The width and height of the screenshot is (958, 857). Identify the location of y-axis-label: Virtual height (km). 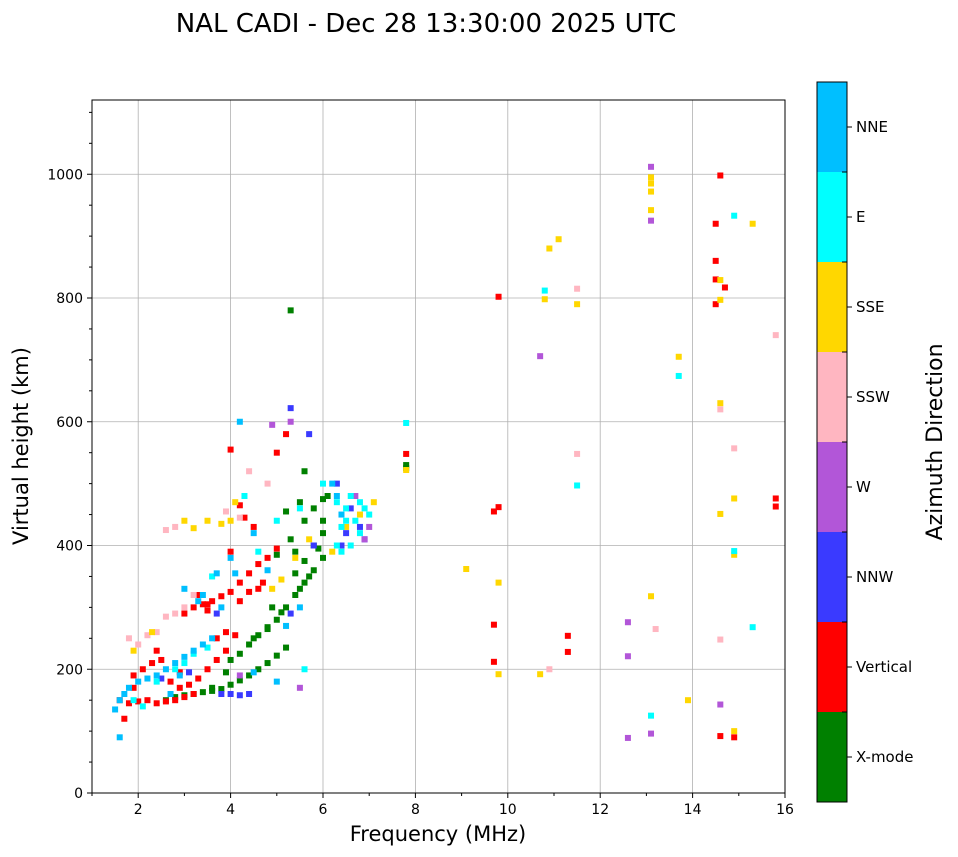
(21, 446).